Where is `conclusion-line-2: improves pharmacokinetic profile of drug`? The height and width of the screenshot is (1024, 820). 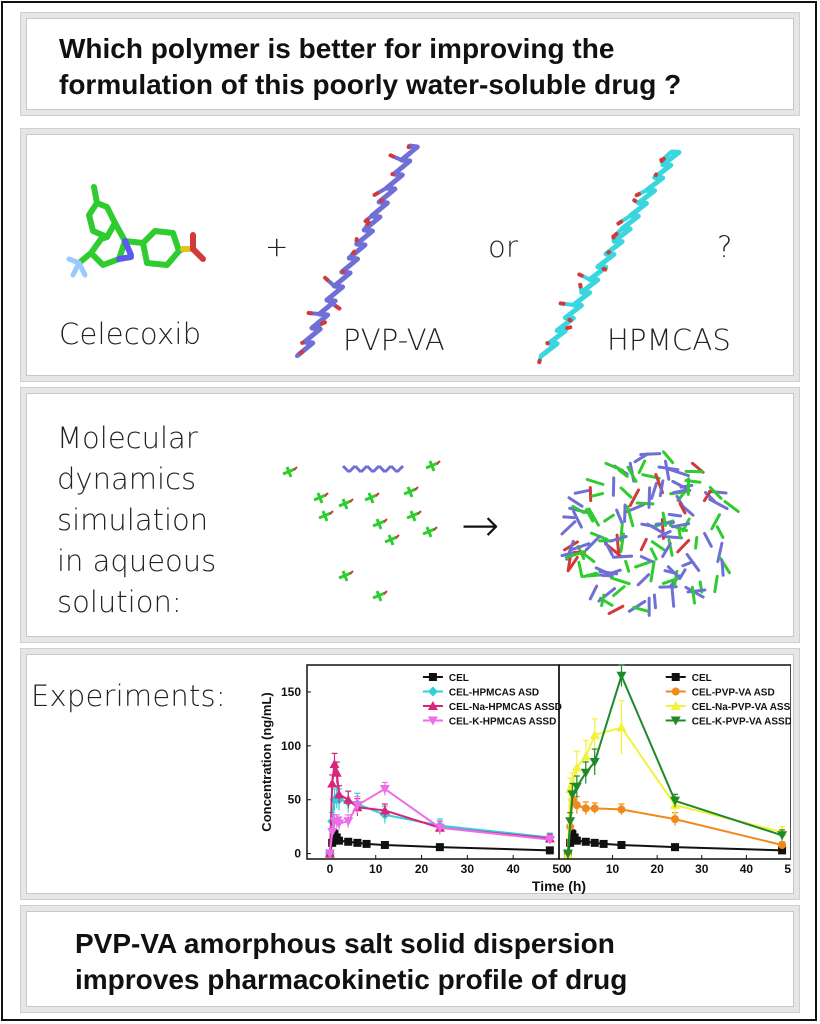
conclusion-line-2: improves pharmacokinetic profile of drug is located at coordinates (351, 979).